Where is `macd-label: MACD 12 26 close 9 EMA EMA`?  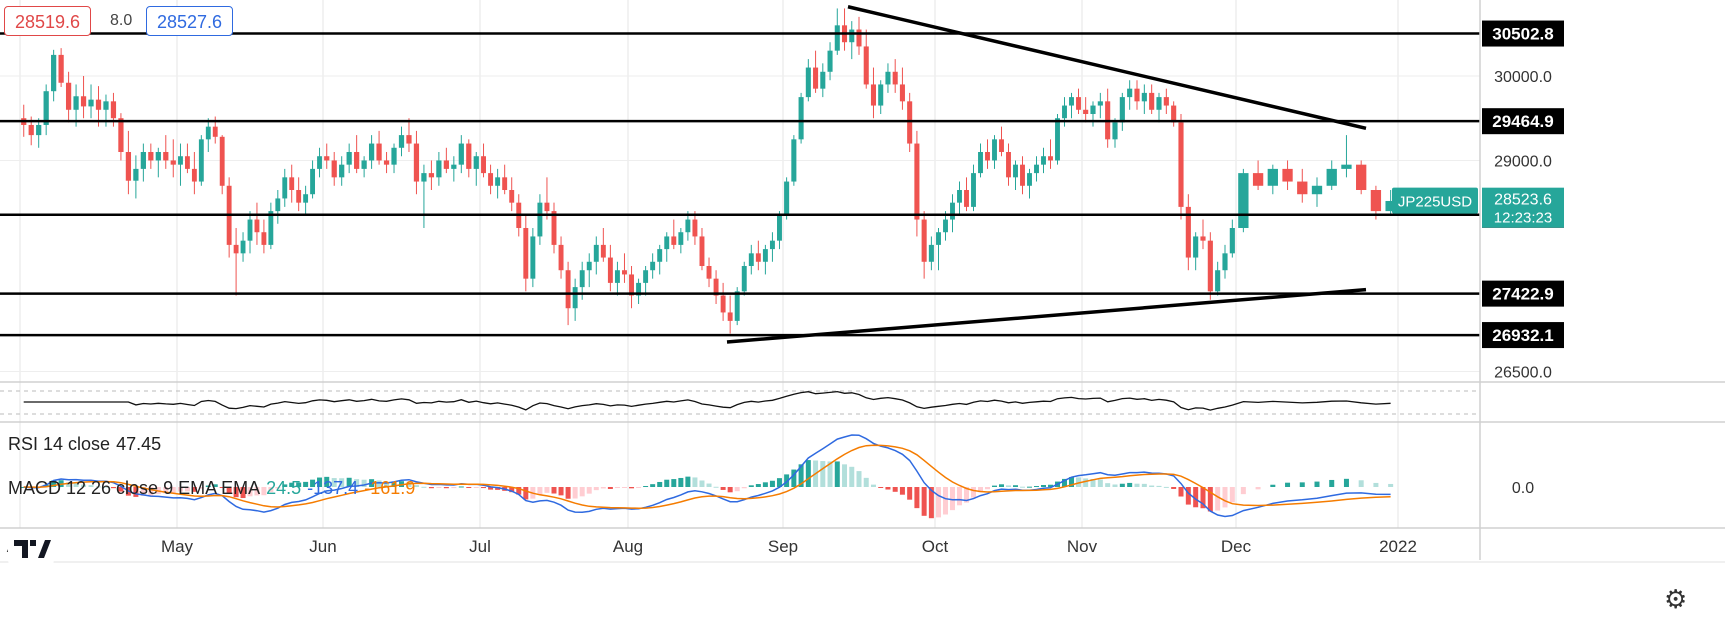
macd-label: MACD 12 26 close 9 EMA EMA is located at coordinates (134, 488).